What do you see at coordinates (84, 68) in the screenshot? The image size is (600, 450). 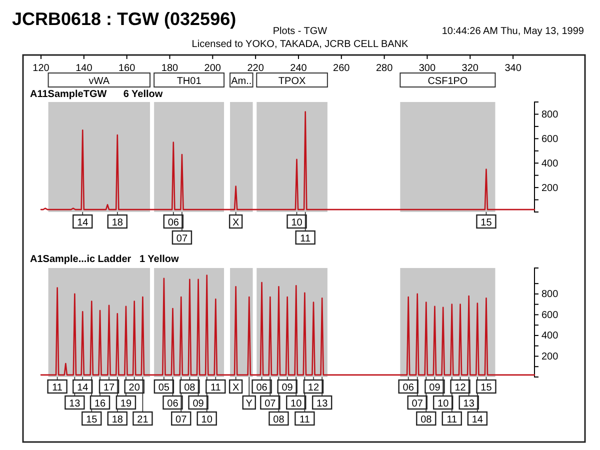 I see `x-tick-label: 140` at bounding box center [84, 68].